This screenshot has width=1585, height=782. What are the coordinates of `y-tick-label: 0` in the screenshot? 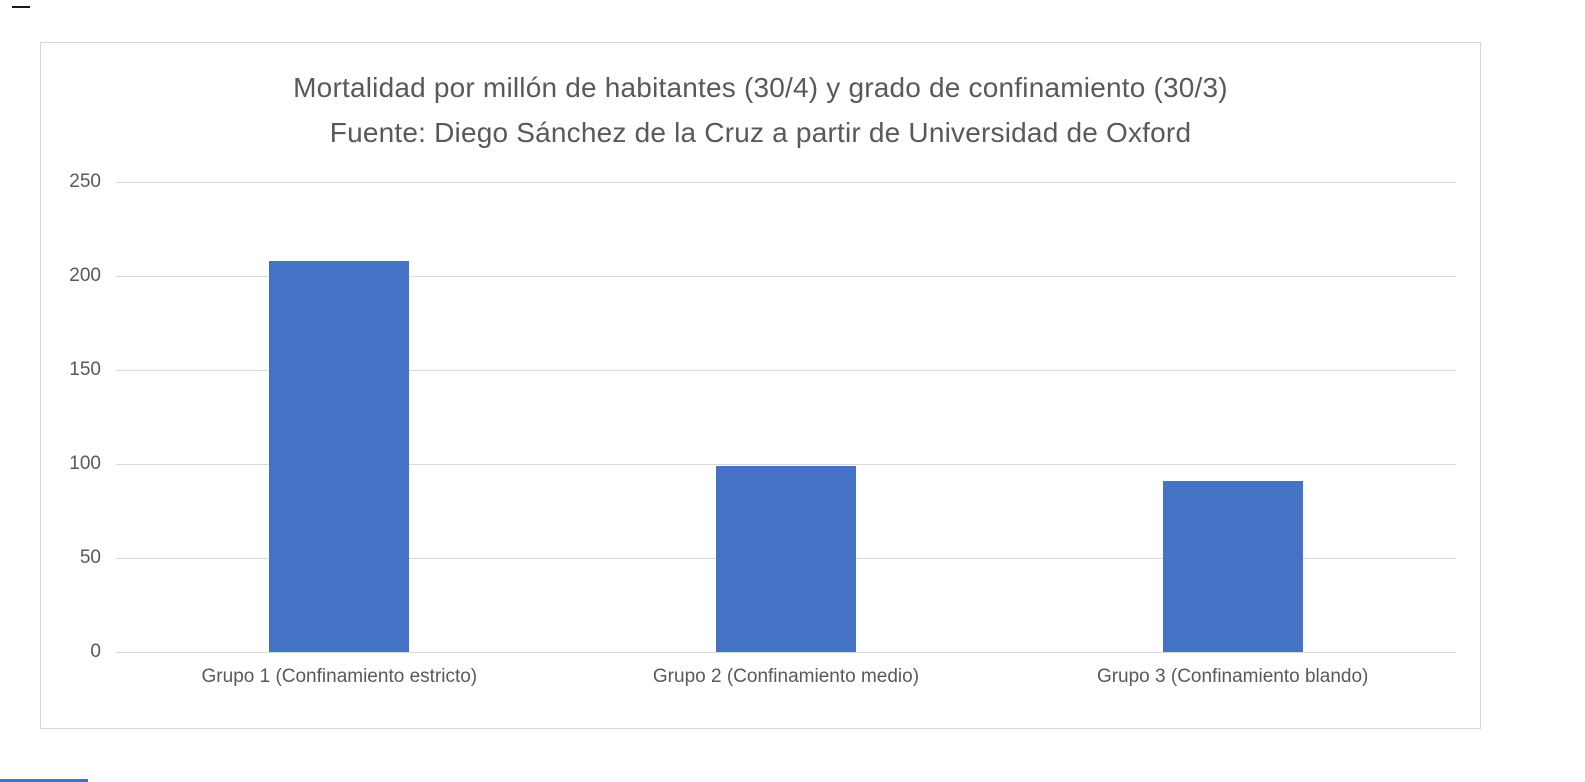 It's located at (95, 651).